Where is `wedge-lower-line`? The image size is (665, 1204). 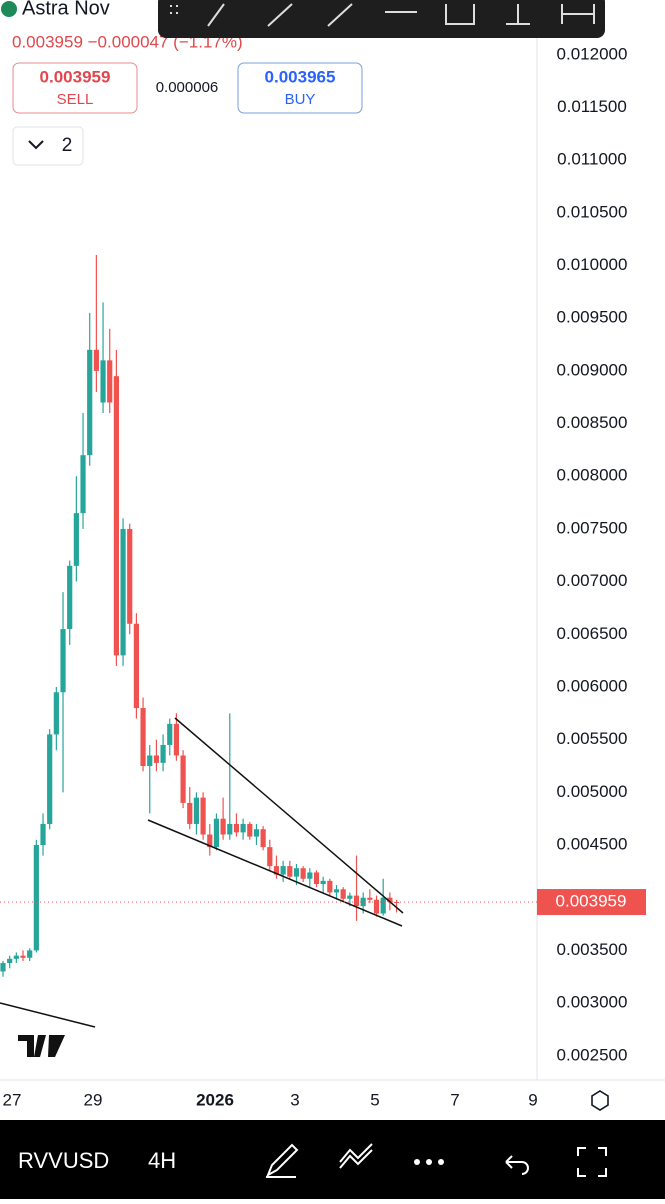 wedge-lower-line is located at coordinates (275, 873).